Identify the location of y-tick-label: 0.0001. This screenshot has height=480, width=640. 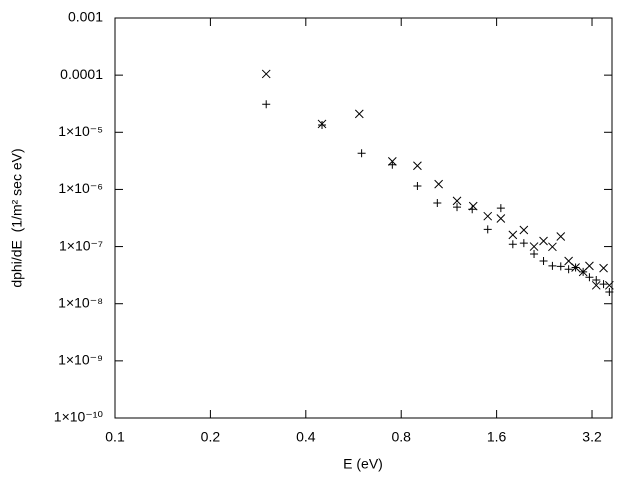
(81, 74).